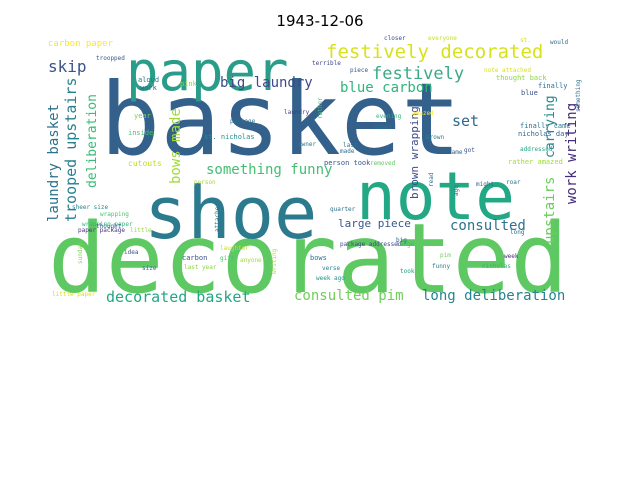  Describe the element at coordinates (445, 255) in the screenshot. I see `word-pim: pim` at that location.